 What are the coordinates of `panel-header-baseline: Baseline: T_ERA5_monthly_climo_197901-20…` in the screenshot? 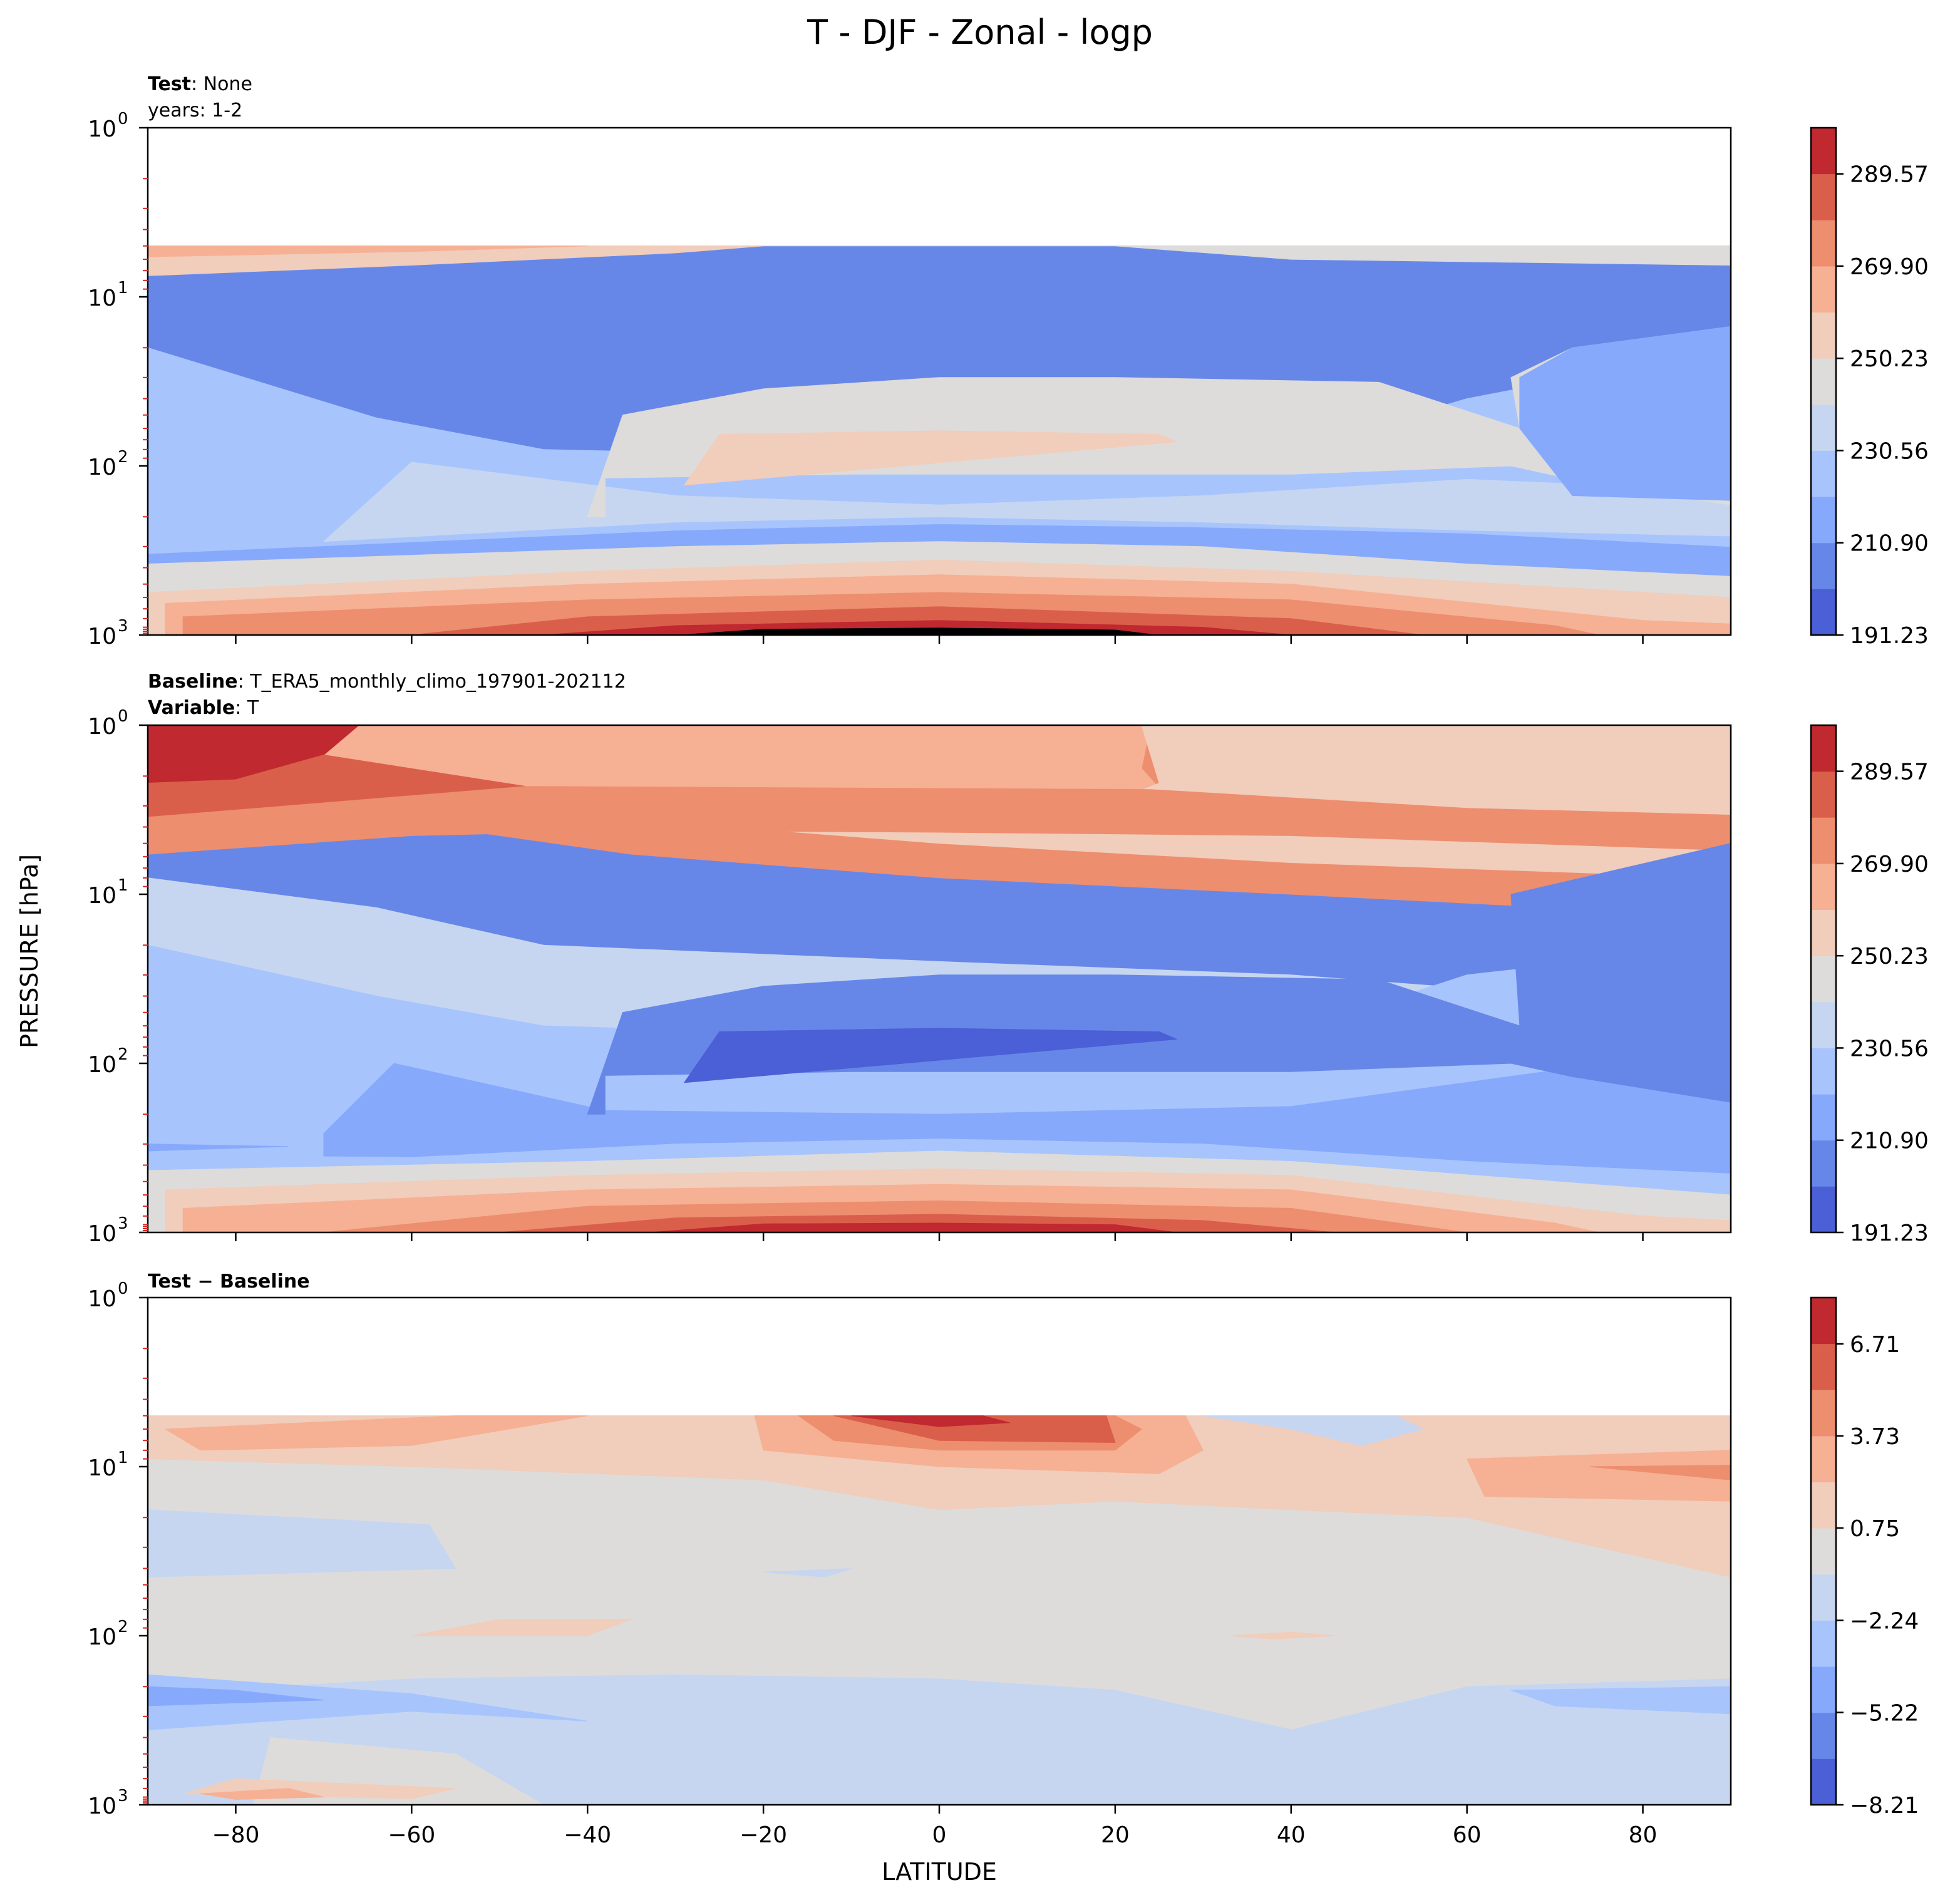 It's located at (387, 682).